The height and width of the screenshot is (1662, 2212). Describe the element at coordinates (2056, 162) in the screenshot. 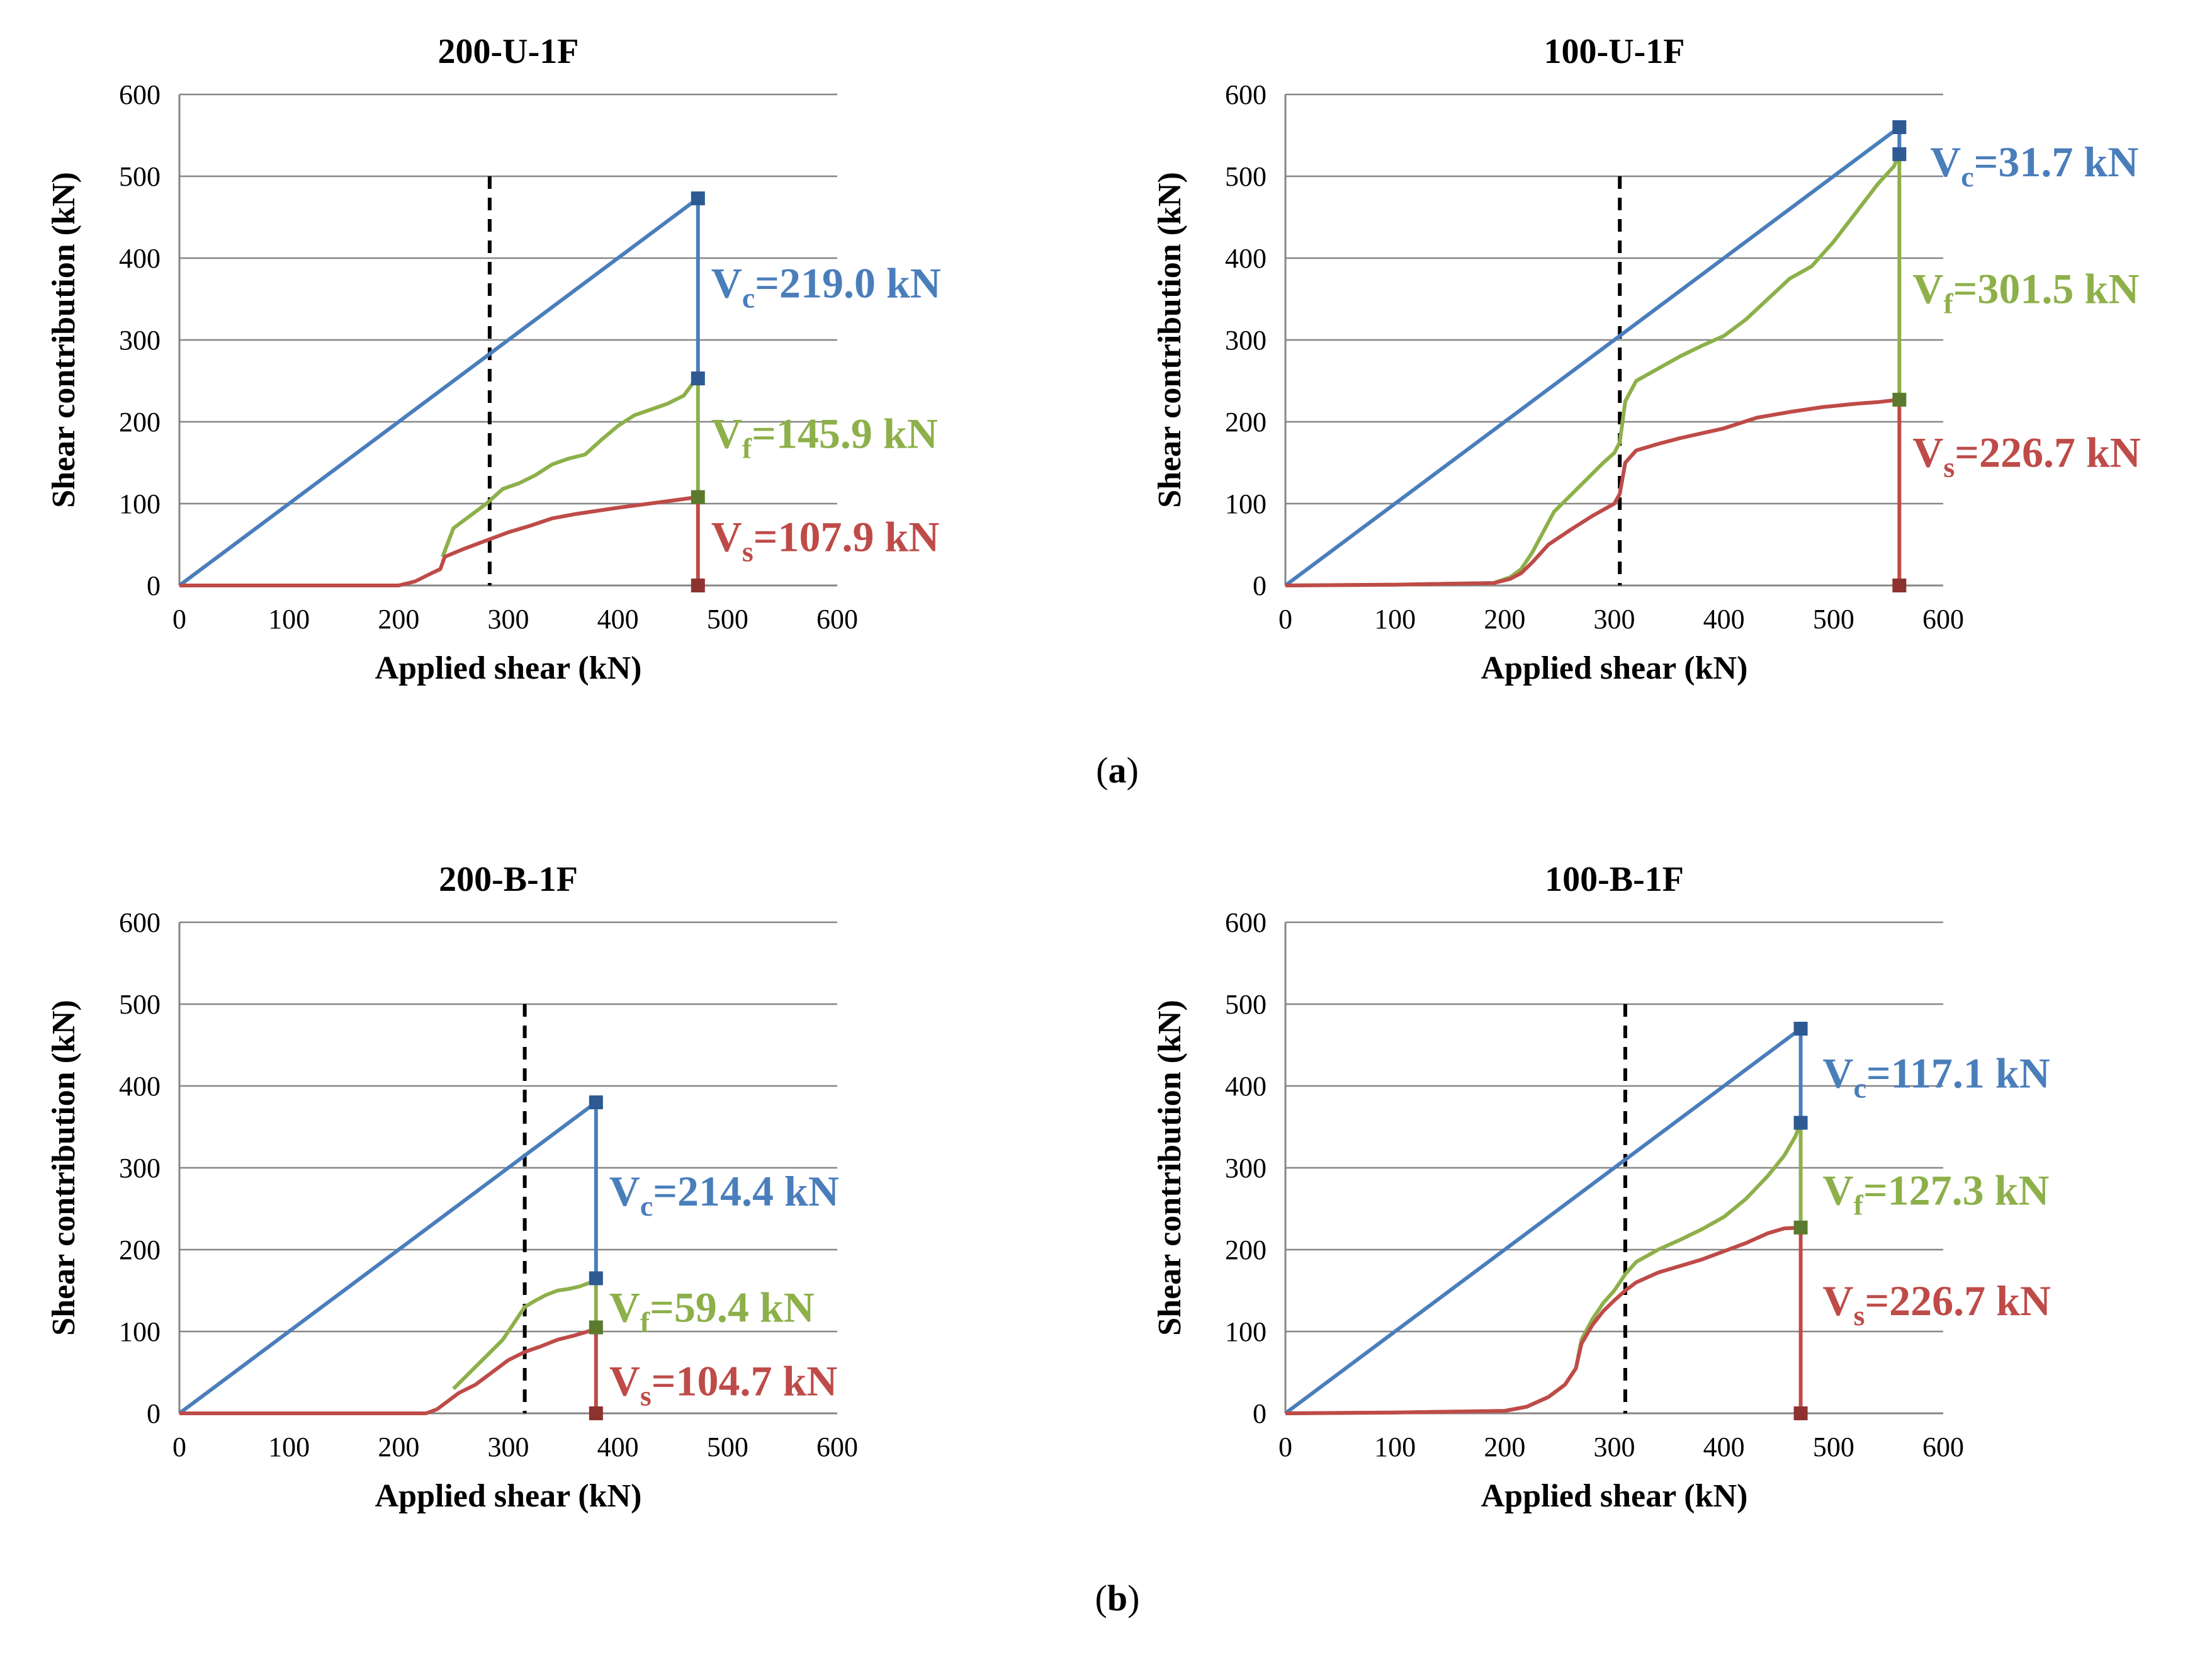

I see `label-vc-value: =31.7 kN` at that location.